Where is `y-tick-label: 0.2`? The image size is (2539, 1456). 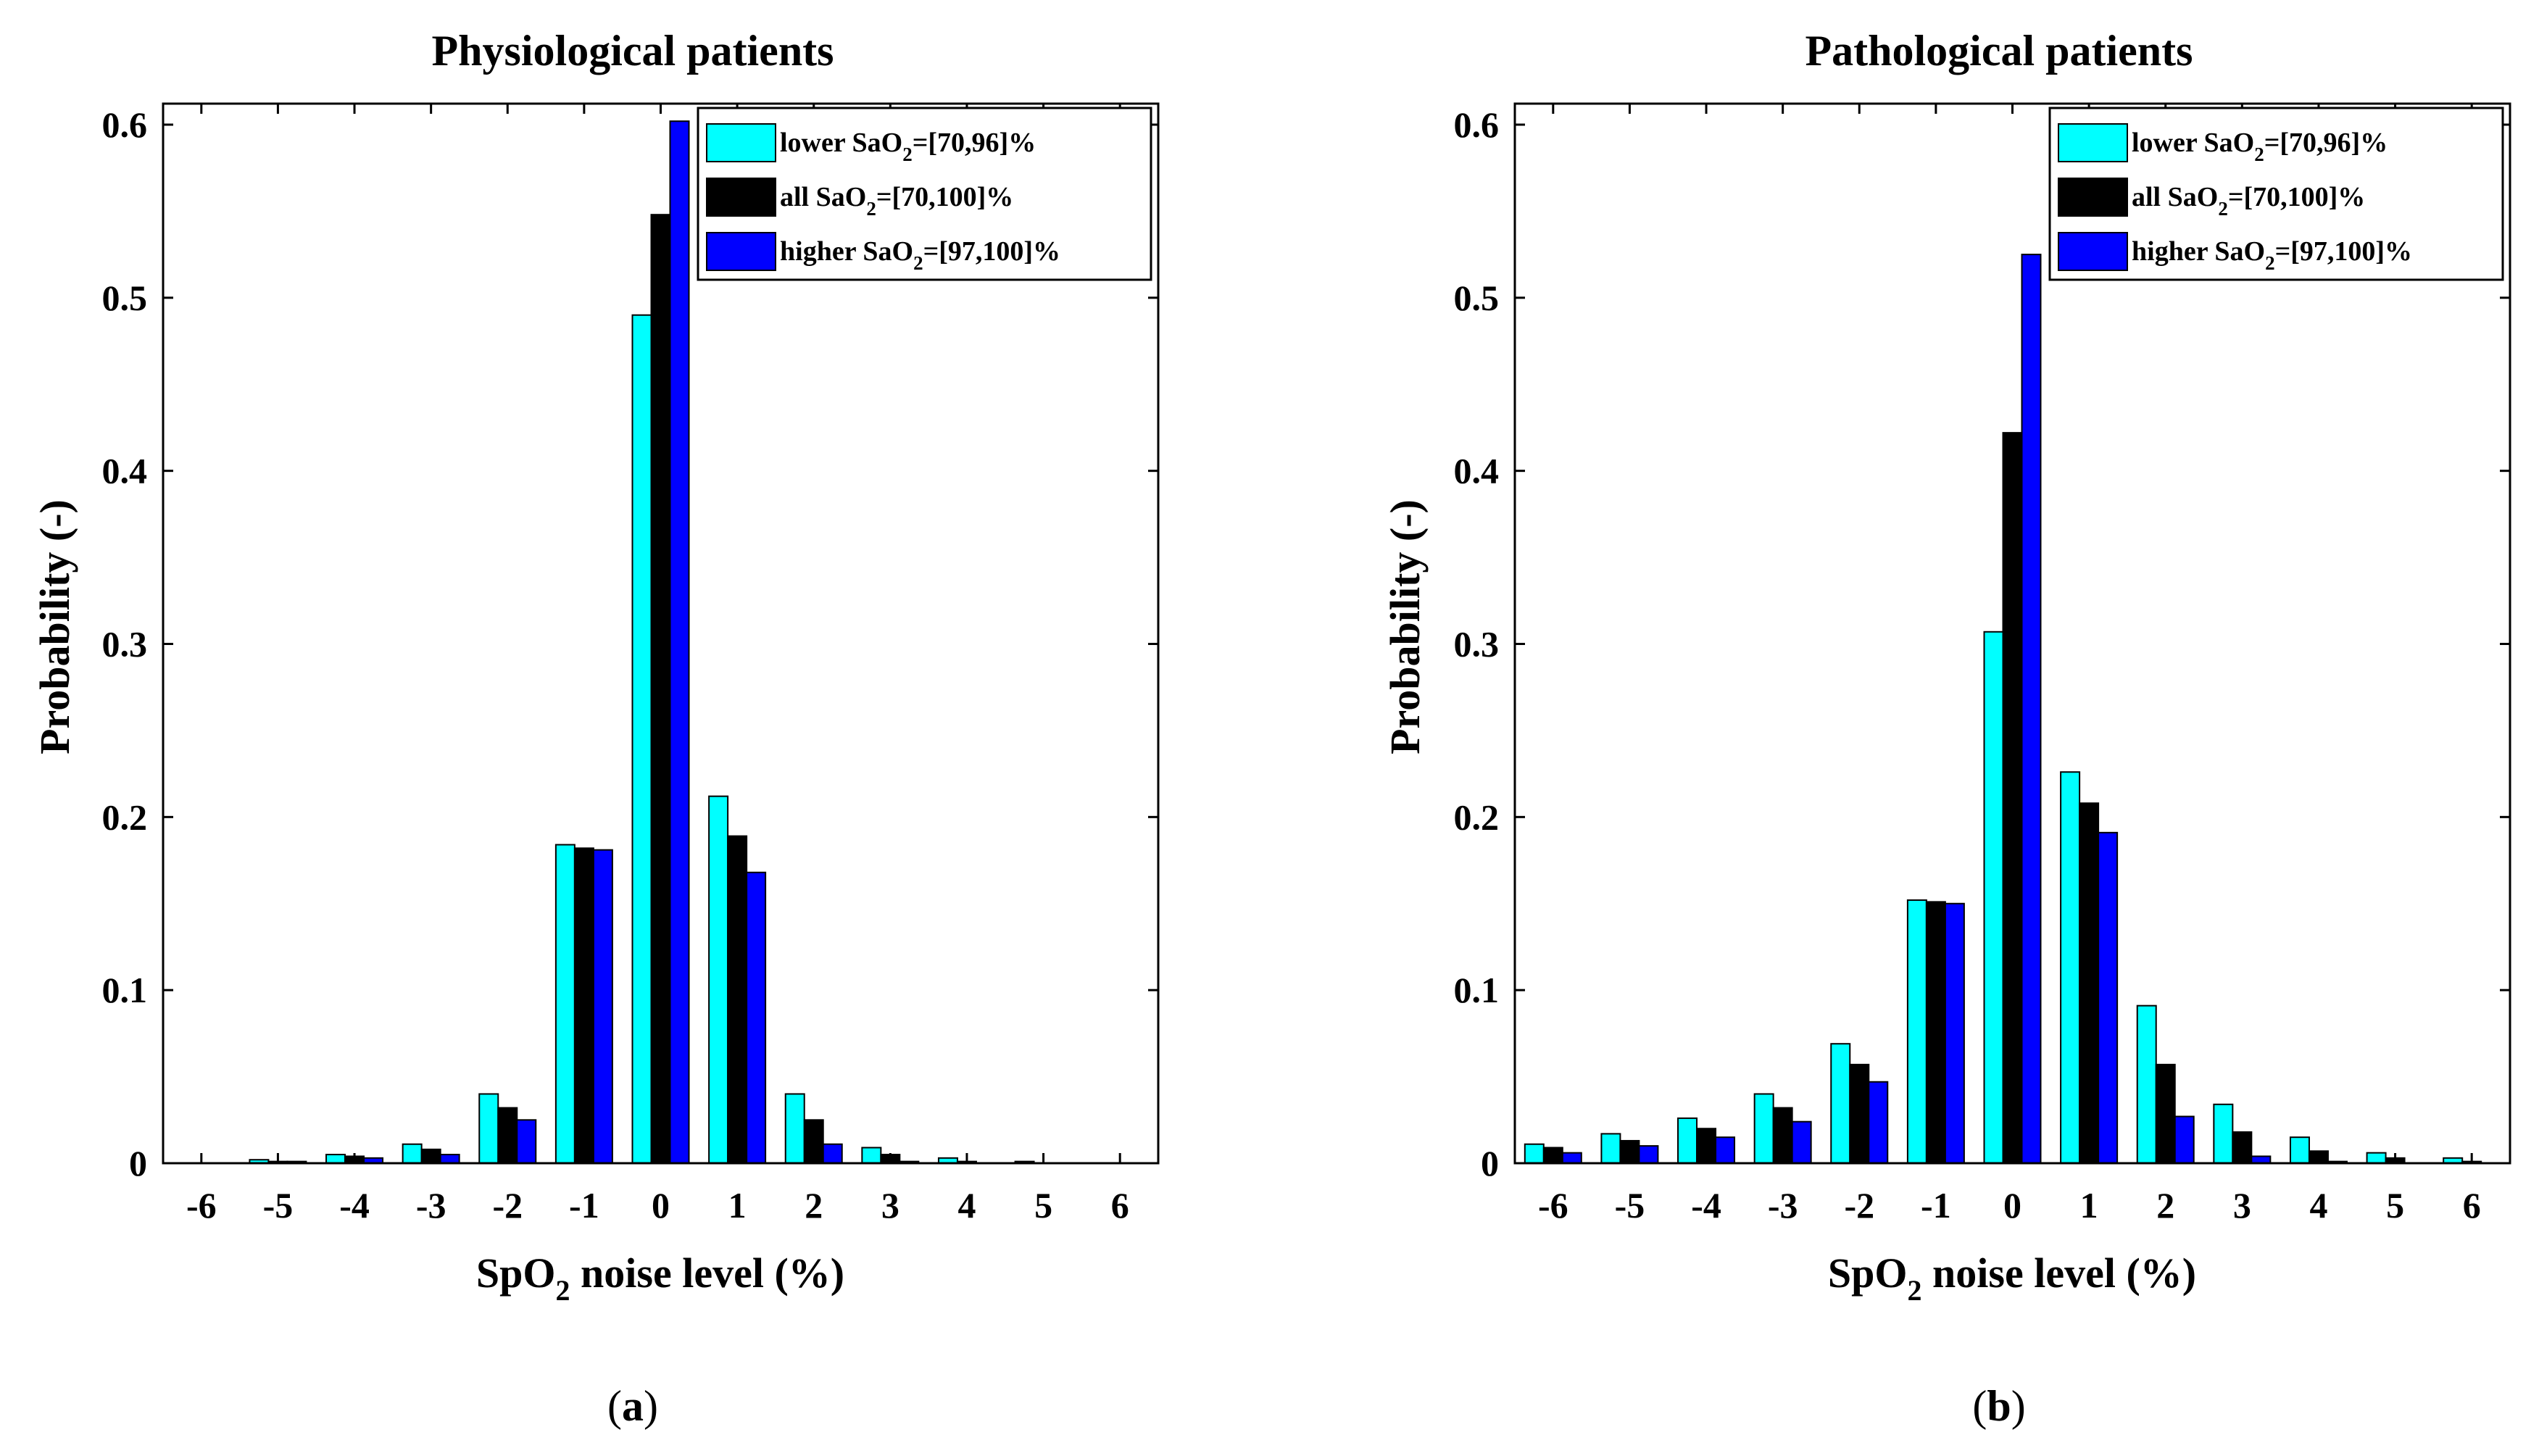 y-tick-label: 0.2 is located at coordinates (1477, 816).